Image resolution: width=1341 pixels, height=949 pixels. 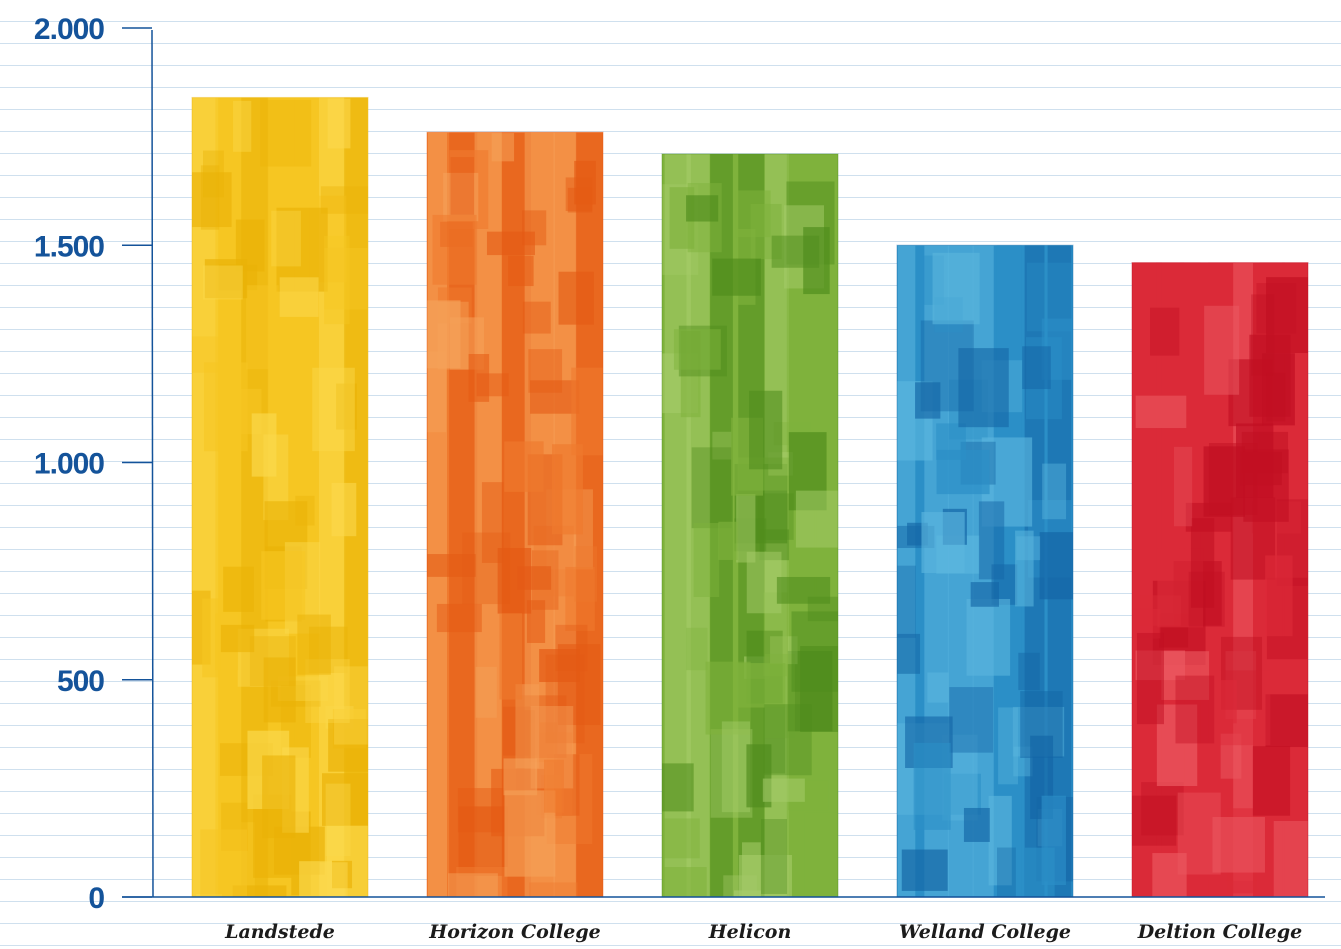 What do you see at coordinates (96, 898) in the screenshot?
I see `y-tick-label: 0` at bounding box center [96, 898].